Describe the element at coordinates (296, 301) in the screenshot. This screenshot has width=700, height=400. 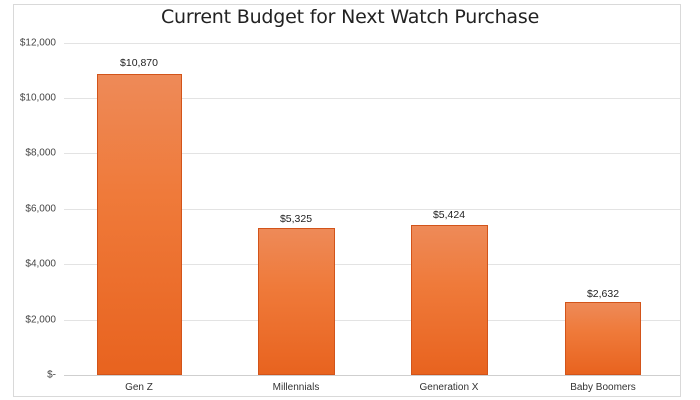
I see `bar-millennials` at that location.